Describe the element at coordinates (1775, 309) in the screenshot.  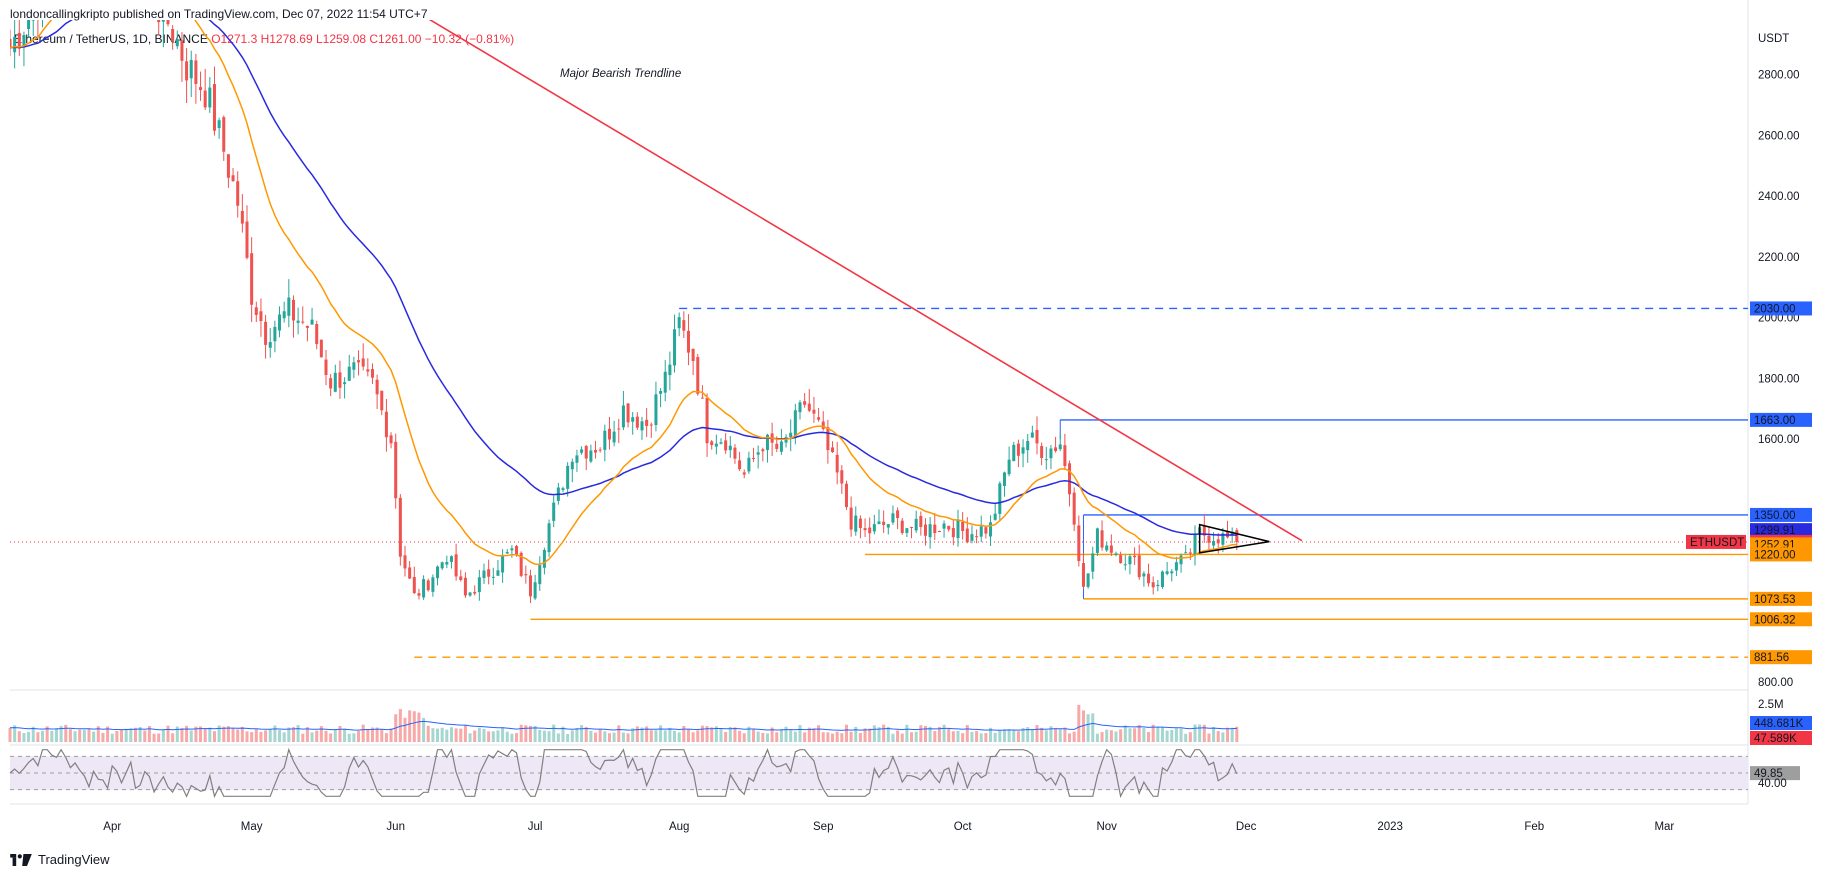
I see `price-tag-label: 2030.00` at that location.